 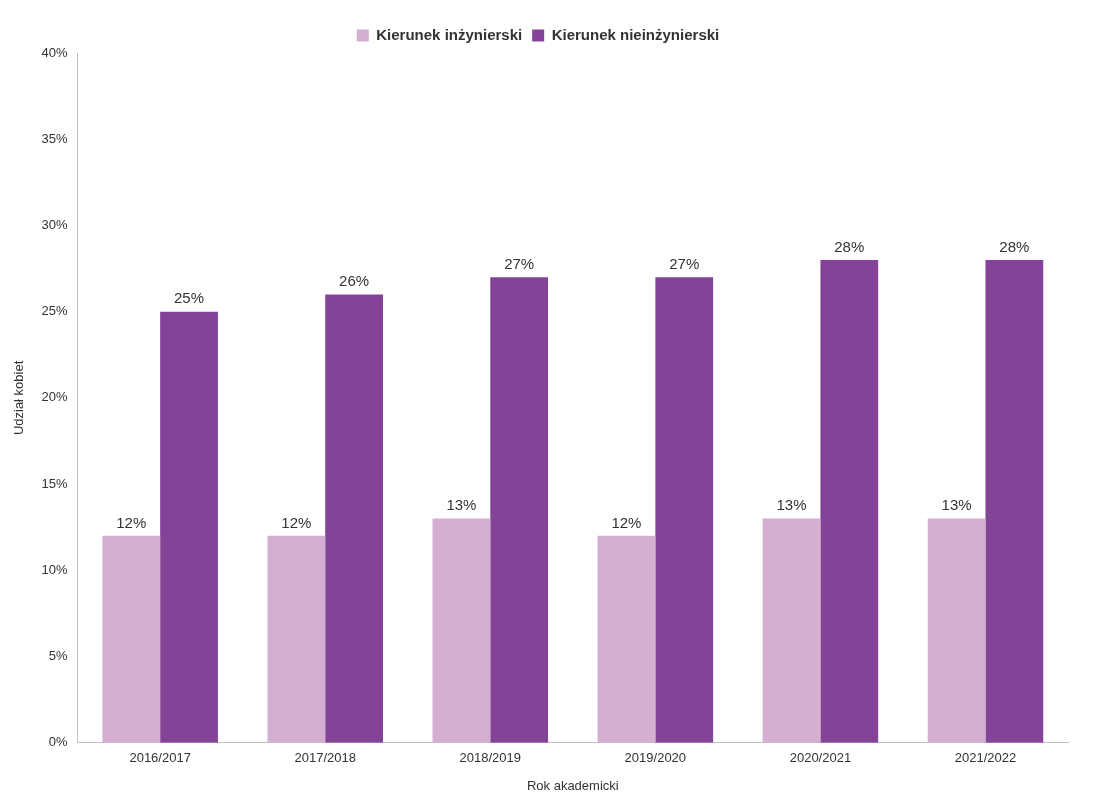 I want to click on x-tick-label: 2019/2020, so click(x=655, y=758).